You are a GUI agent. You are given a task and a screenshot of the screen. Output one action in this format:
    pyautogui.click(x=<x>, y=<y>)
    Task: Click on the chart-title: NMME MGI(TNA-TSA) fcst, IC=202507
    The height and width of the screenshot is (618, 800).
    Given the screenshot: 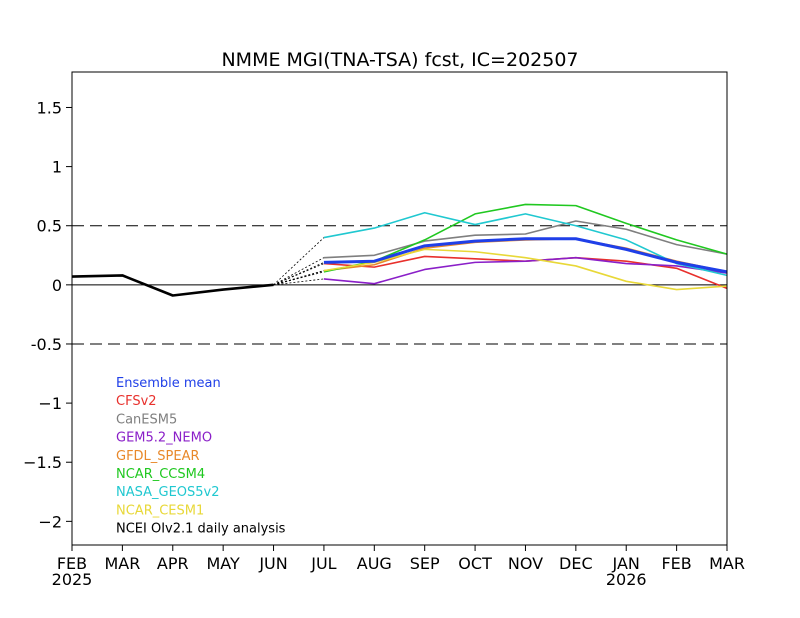 What is the action you would take?
    pyautogui.click(x=399, y=60)
    